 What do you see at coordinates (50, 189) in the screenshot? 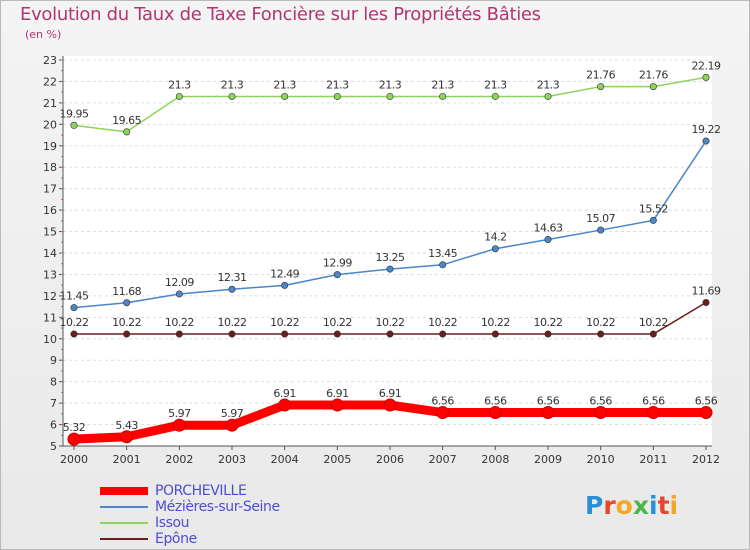
I see `y-tick-label: 17` at bounding box center [50, 189].